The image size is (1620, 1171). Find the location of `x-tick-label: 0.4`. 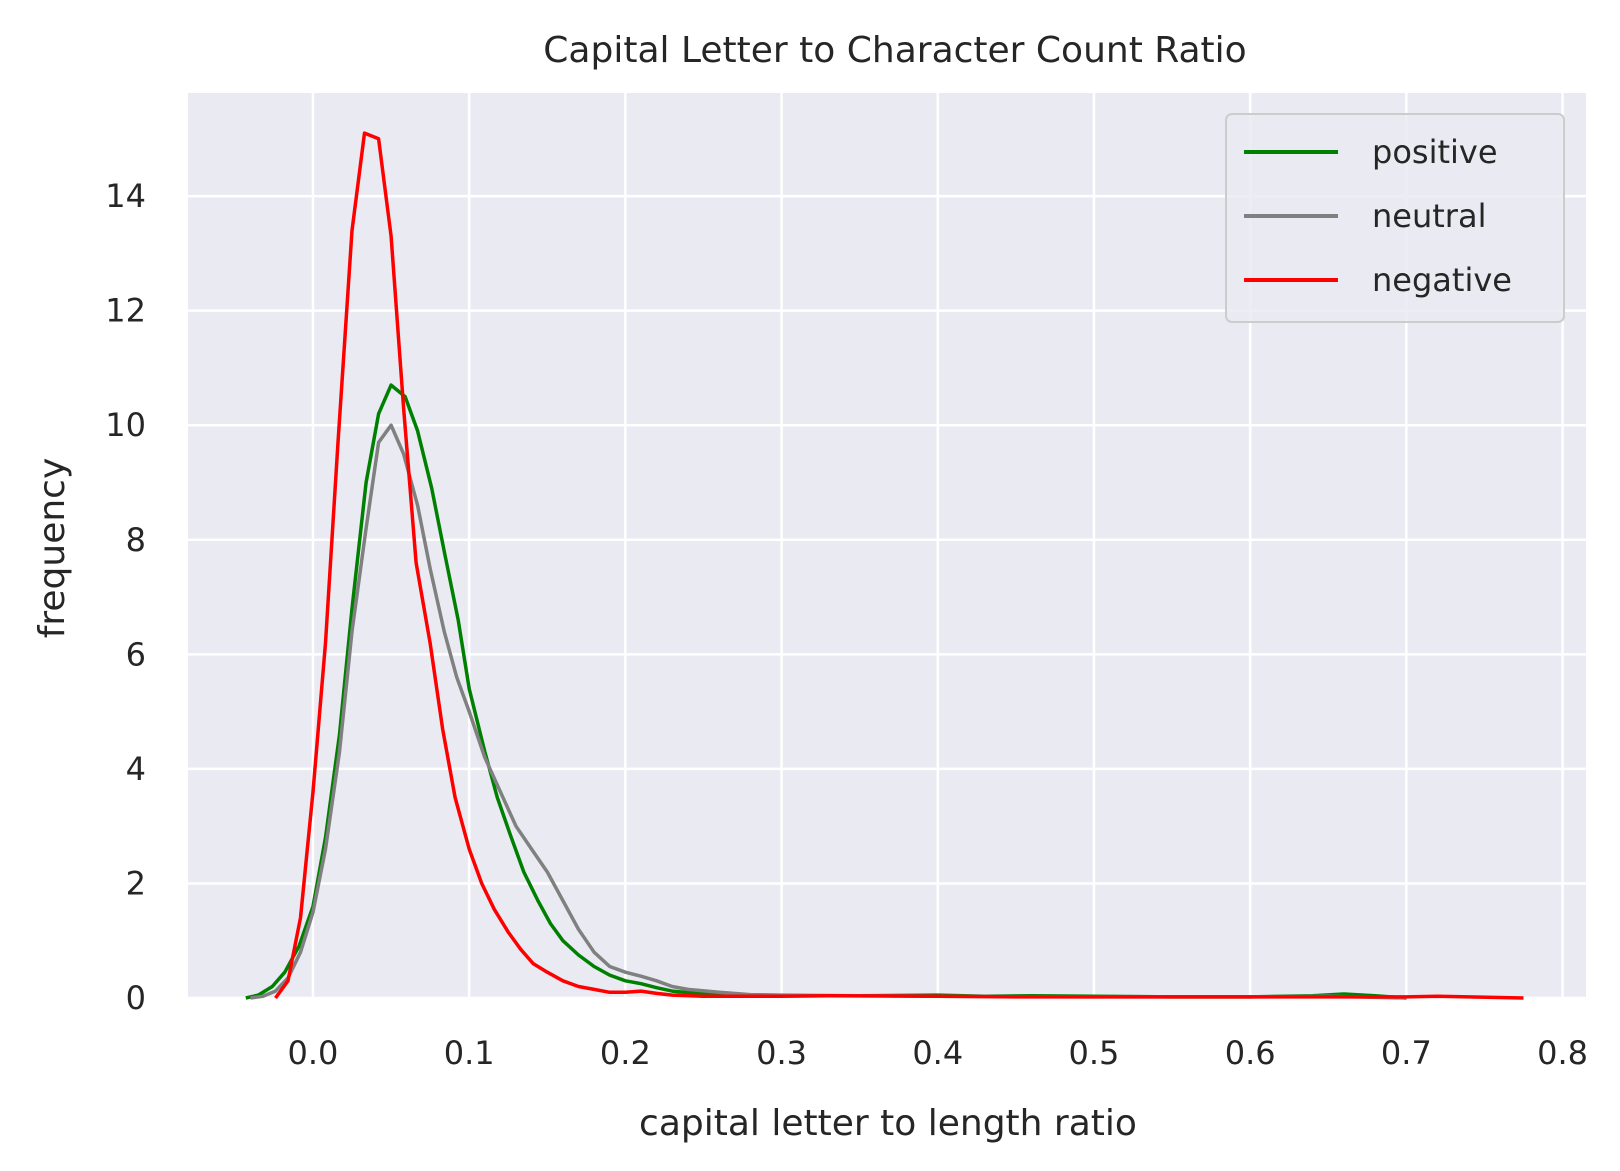

x-tick-label: 0.4 is located at coordinates (937, 1053).